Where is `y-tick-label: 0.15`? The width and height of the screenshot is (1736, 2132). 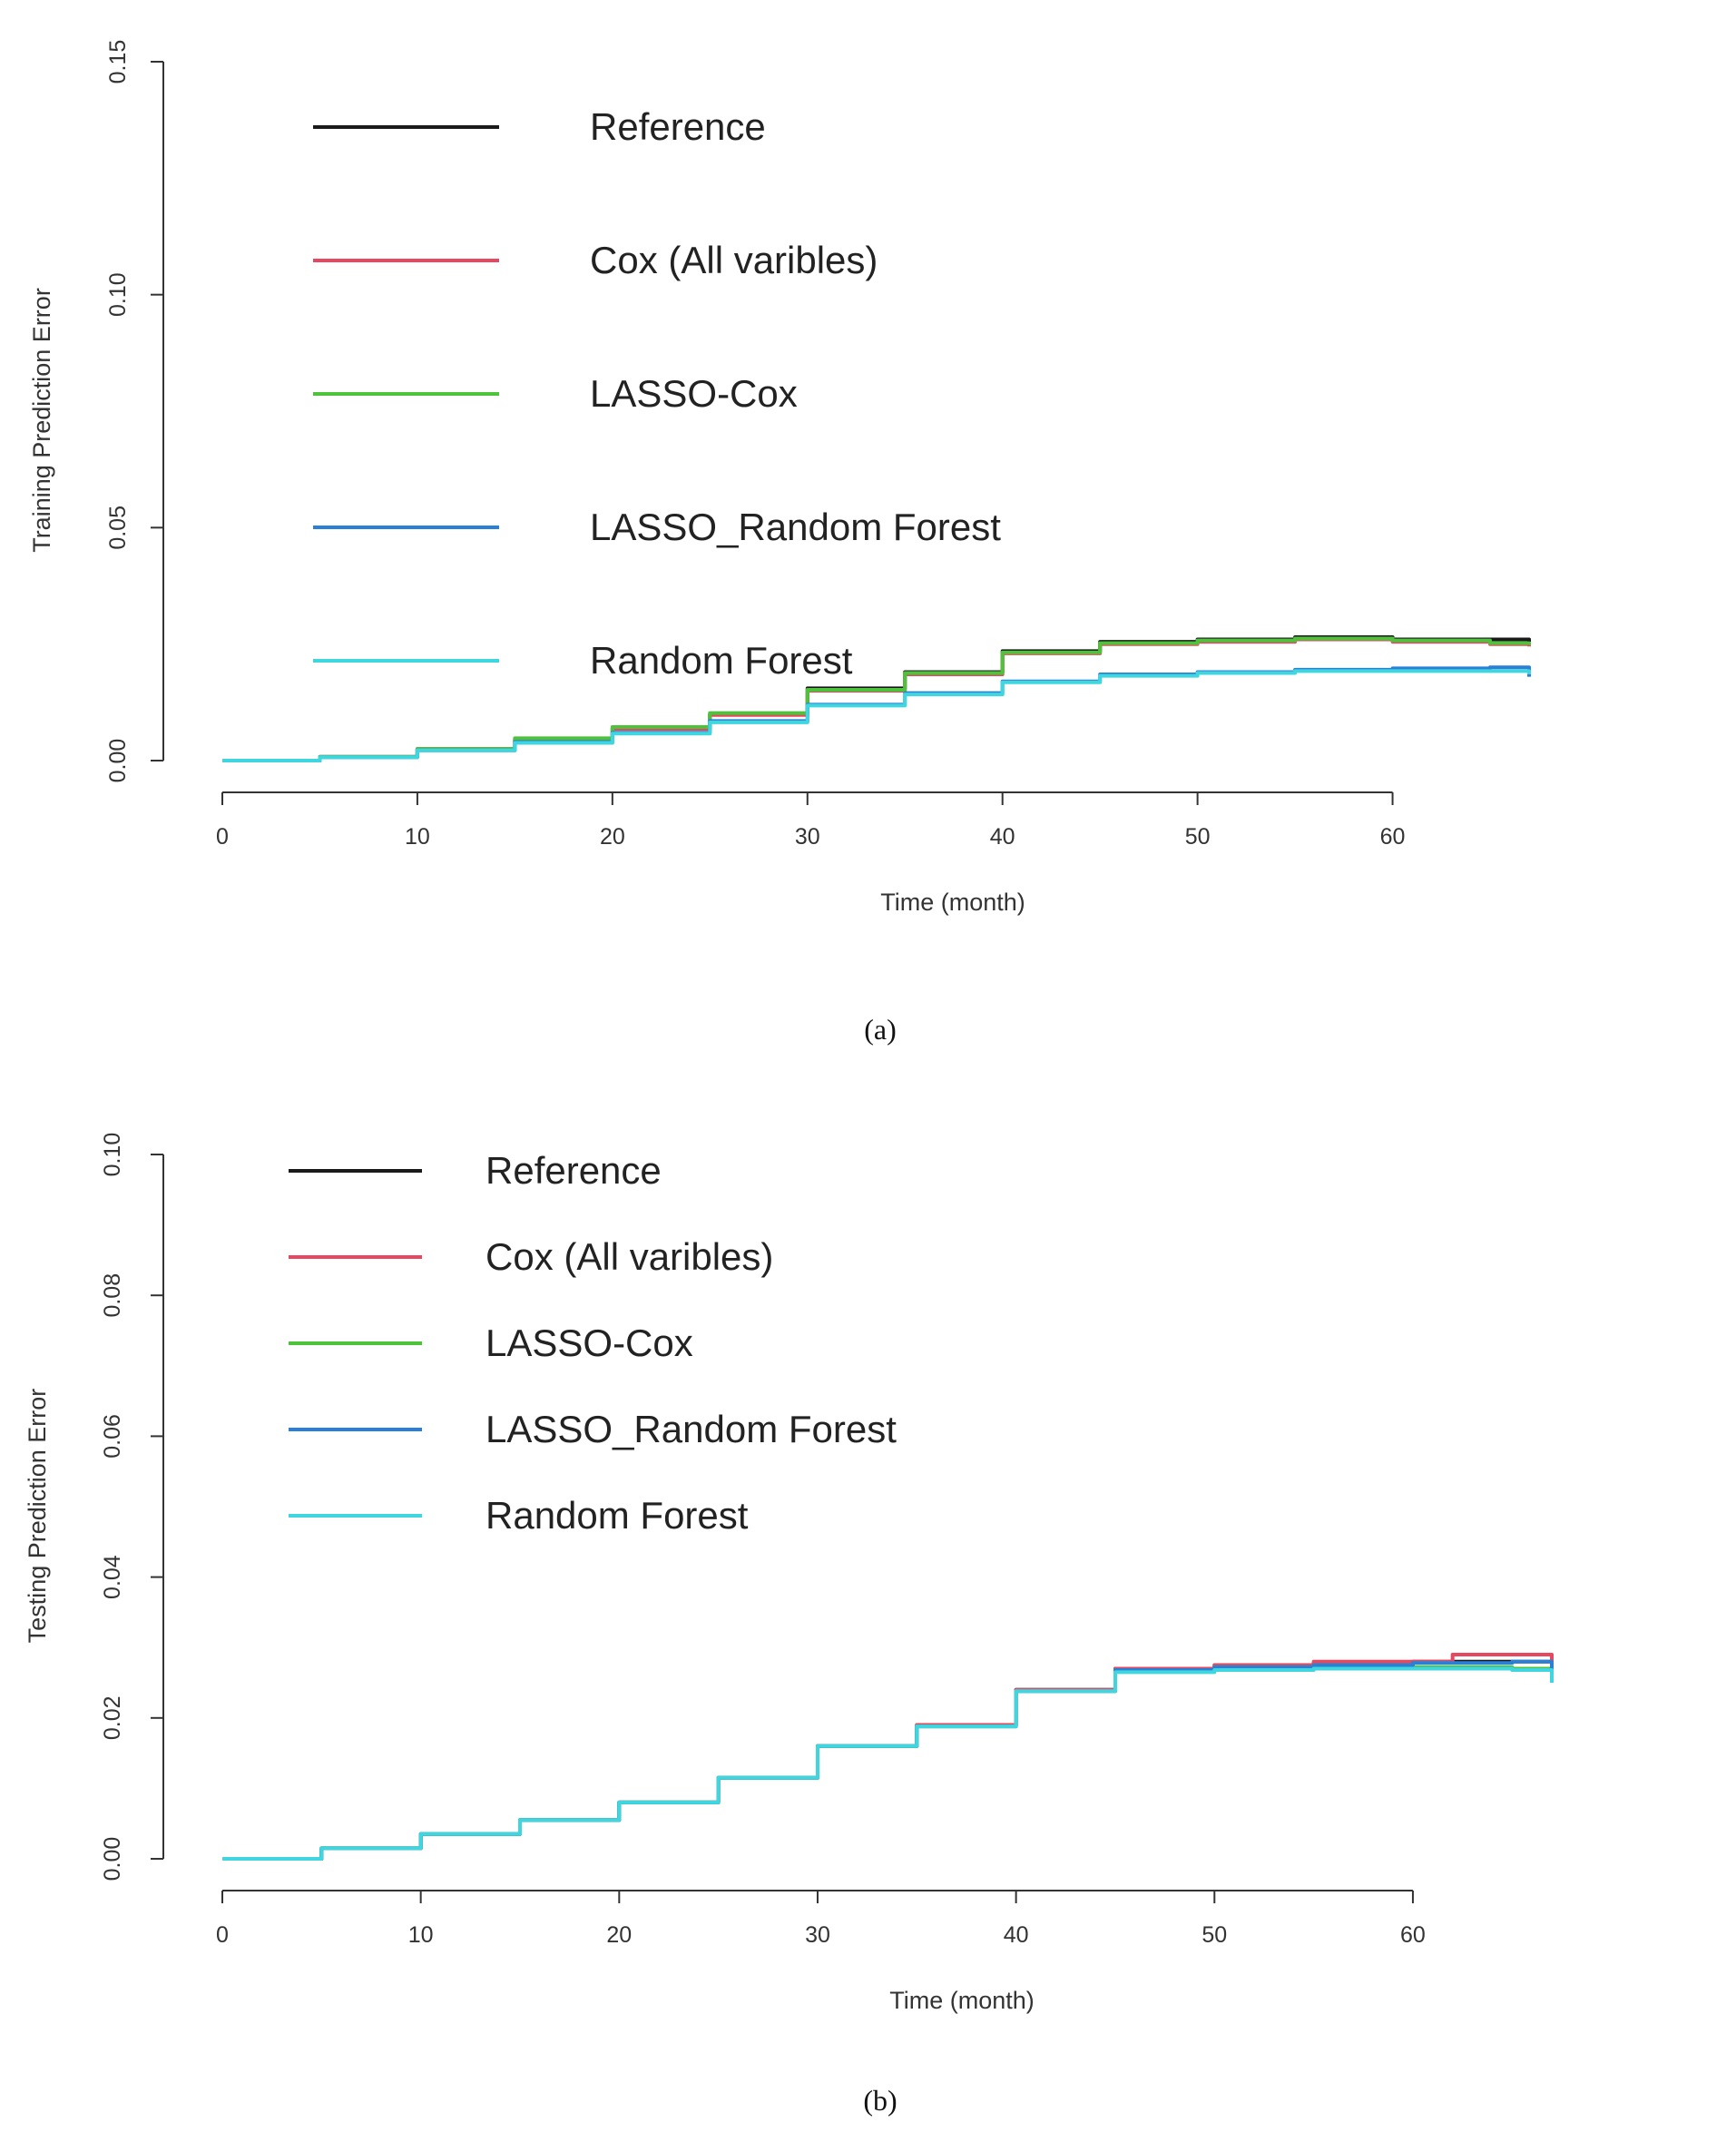
y-tick-label: 0.15 is located at coordinates (118, 62).